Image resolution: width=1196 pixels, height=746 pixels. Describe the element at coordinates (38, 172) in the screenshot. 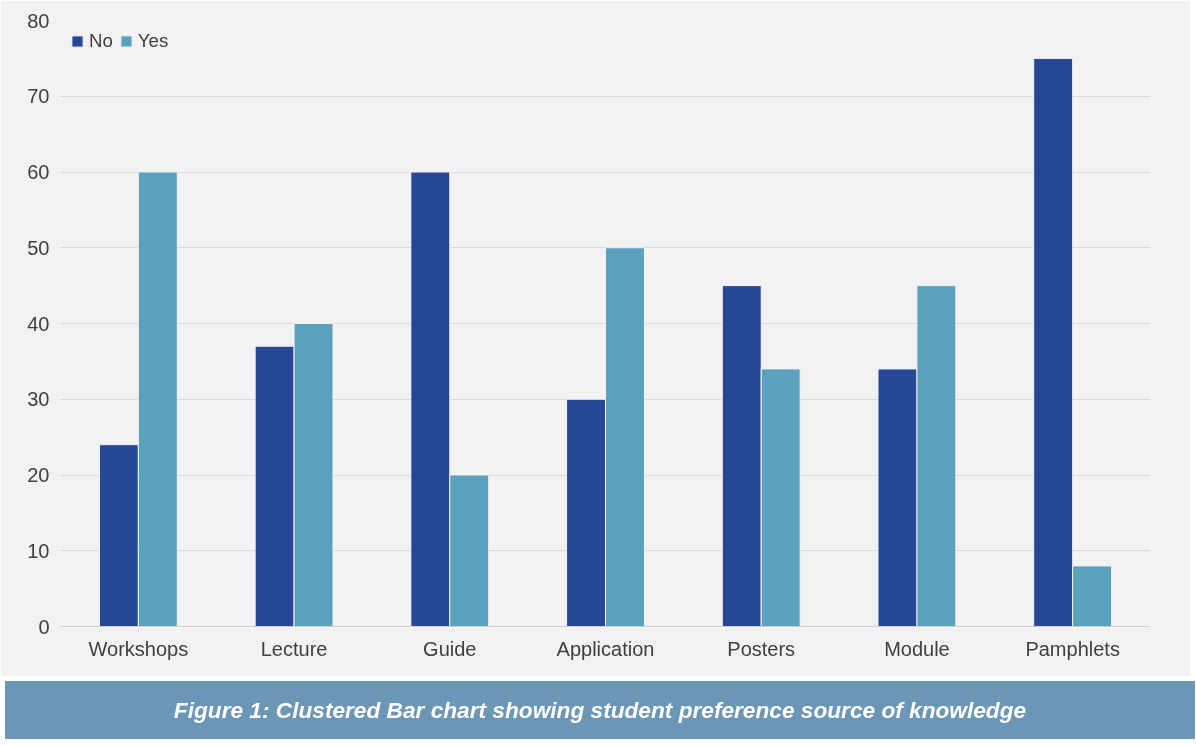

I see `y-tick-label: 60` at that location.